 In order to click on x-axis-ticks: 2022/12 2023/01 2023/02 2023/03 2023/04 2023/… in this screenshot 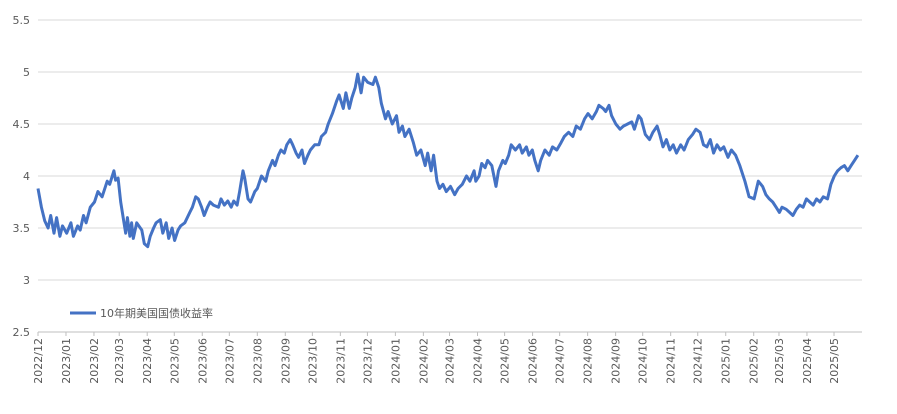, I will do `click(436, 358)`.